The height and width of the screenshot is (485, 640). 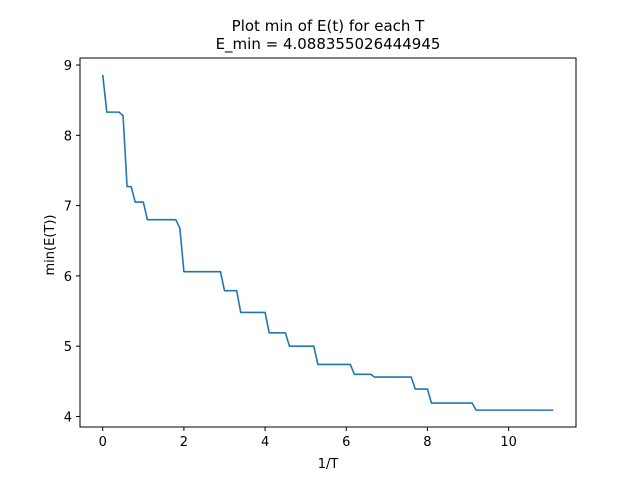 I want to click on chart-subtitle: E_min = 4.088355026444945, so click(x=328, y=44).